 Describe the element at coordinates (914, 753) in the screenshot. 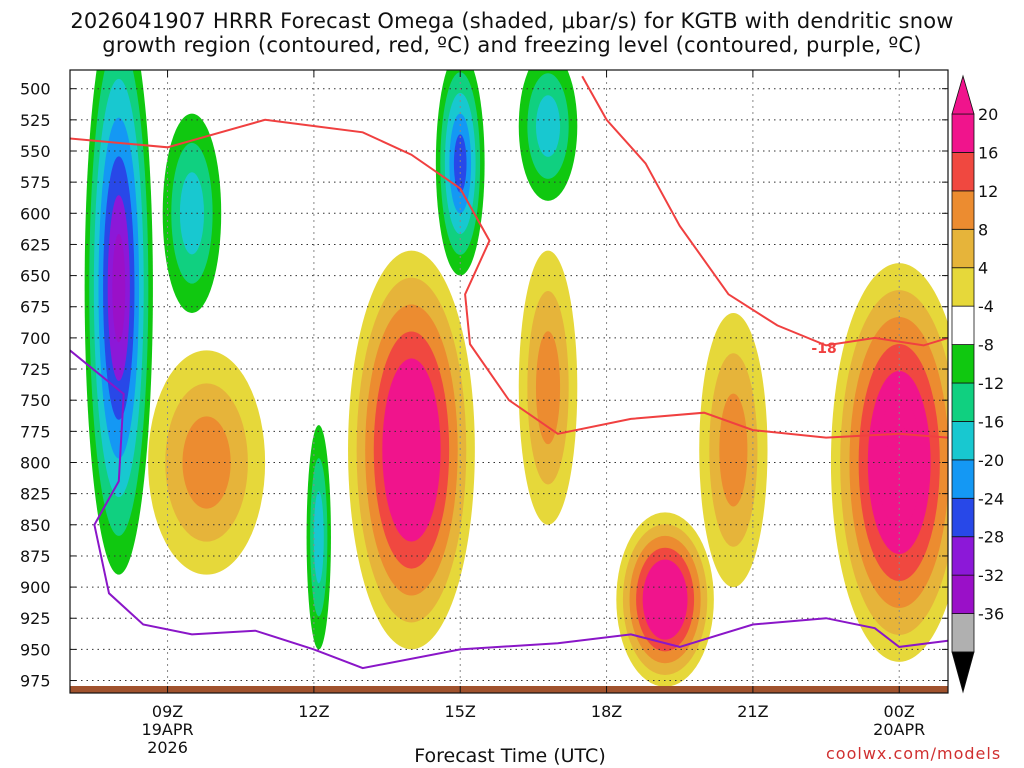

I see `credit-text: coolwx.com/models` at that location.